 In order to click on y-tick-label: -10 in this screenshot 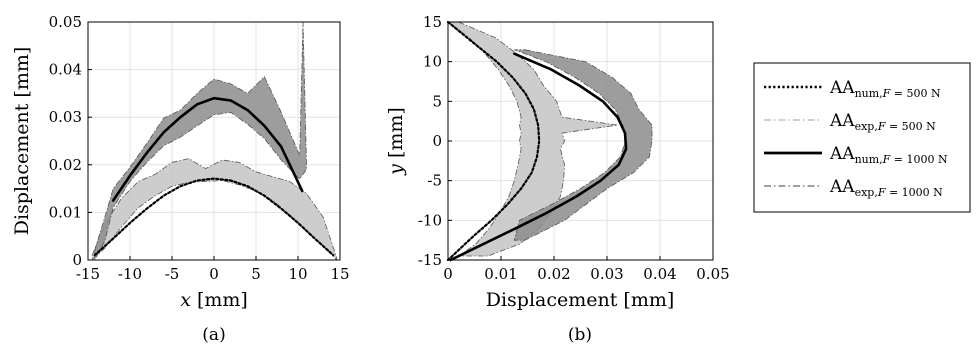, I will do `click(430, 220)`.